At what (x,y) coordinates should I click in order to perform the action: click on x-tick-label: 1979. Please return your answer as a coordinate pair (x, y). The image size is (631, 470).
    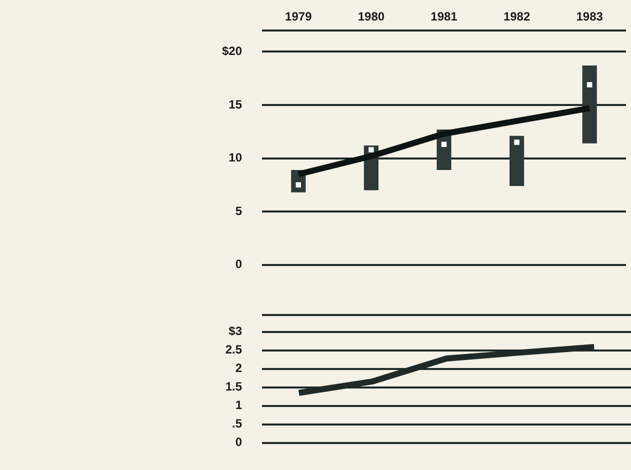
    Looking at the image, I should click on (298, 17).